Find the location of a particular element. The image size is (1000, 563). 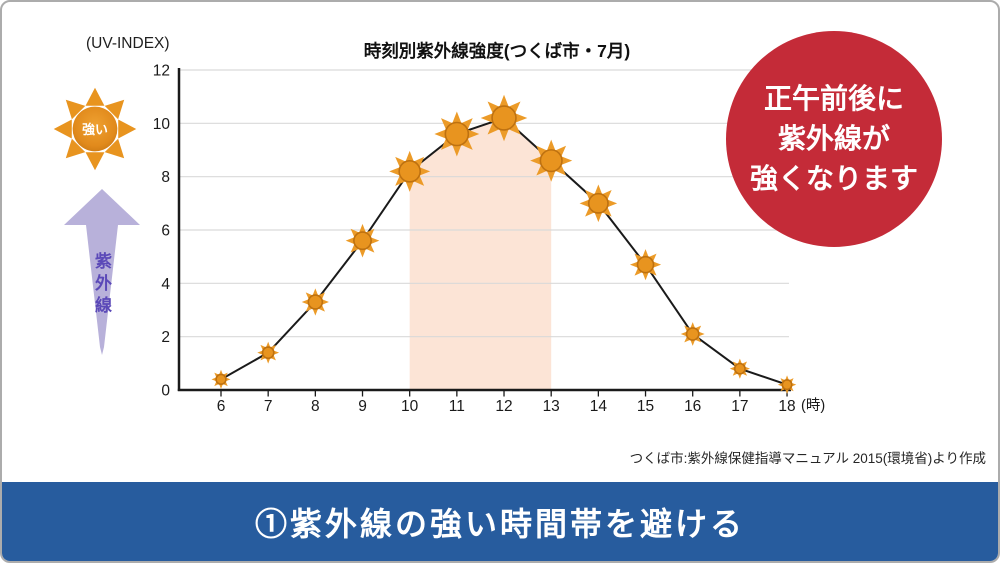

x-tick-label: 17 is located at coordinates (739, 406).